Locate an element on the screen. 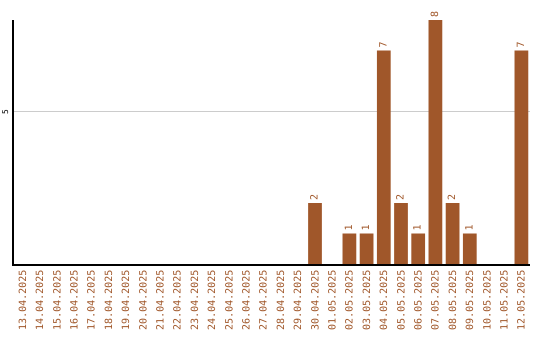 Image resolution: width=540 pixels, height=340 pixels. x-tick-label: 14.04.2025 is located at coordinates (40, 300).